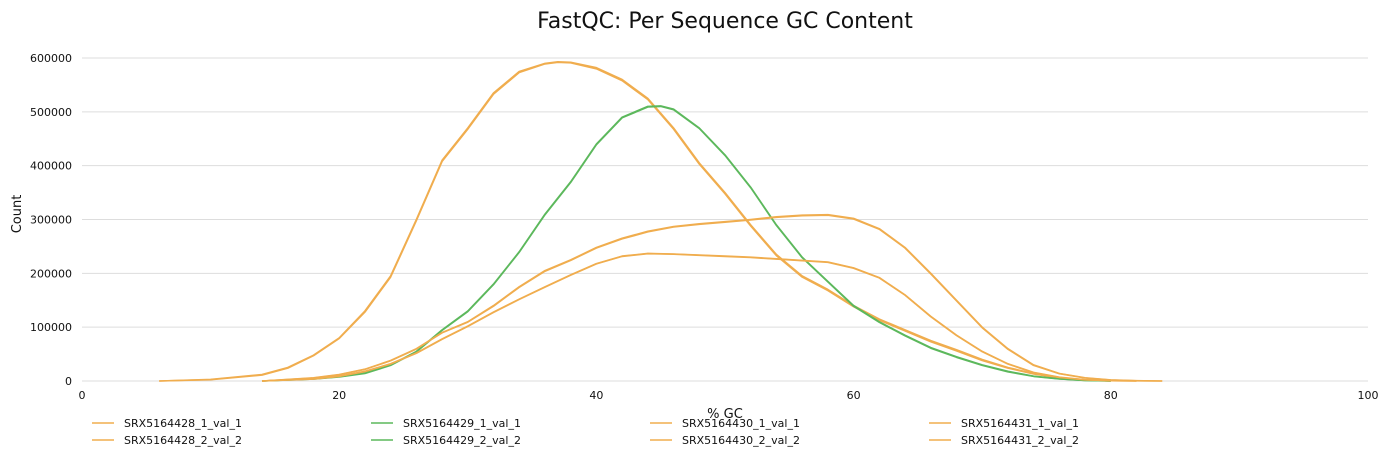 The height and width of the screenshot is (460, 1390). What do you see at coordinates (1020, 440) in the screenshot?
I see `legend-label: SRX5164431_2_val_2` at bounding box center [1020, 440].